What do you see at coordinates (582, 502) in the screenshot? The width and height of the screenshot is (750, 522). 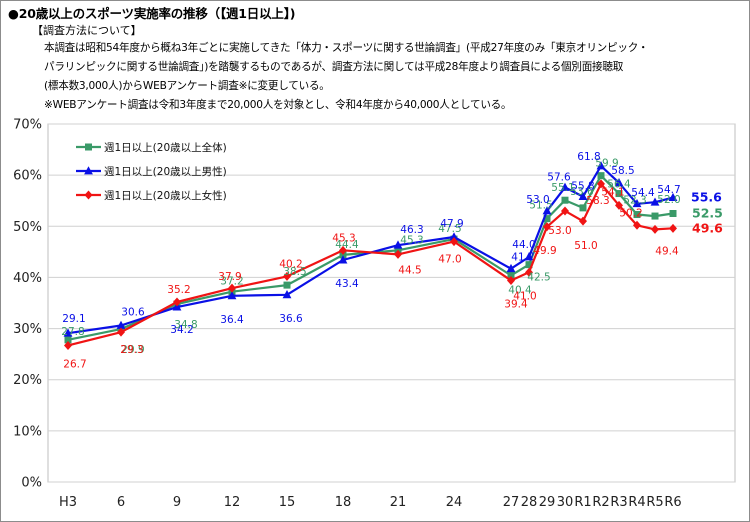 I see `x-tick-label: R1` at bounding box center [582, 502].